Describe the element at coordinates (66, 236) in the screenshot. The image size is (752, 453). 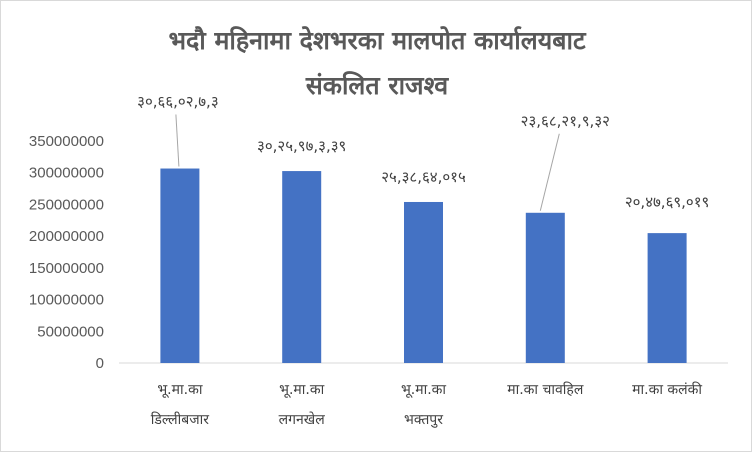
I see `y-tick-label: 200000000` at that location.